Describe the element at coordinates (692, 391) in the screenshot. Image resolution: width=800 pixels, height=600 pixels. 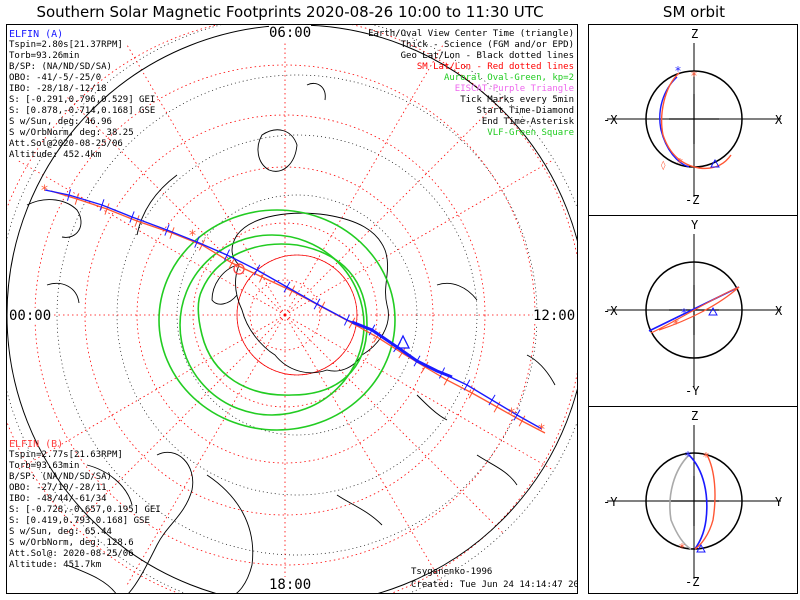
I see `orbit-axis-label-bottom: -Y` at that location.